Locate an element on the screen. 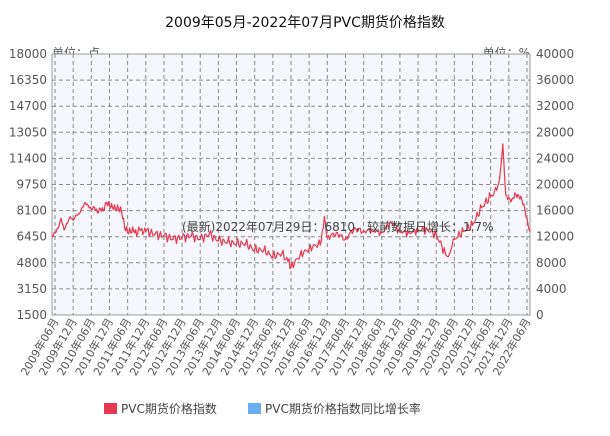 This screenshot has width=610, height=436. left-tick-label: 8100 is located at coordinates (31, 211).